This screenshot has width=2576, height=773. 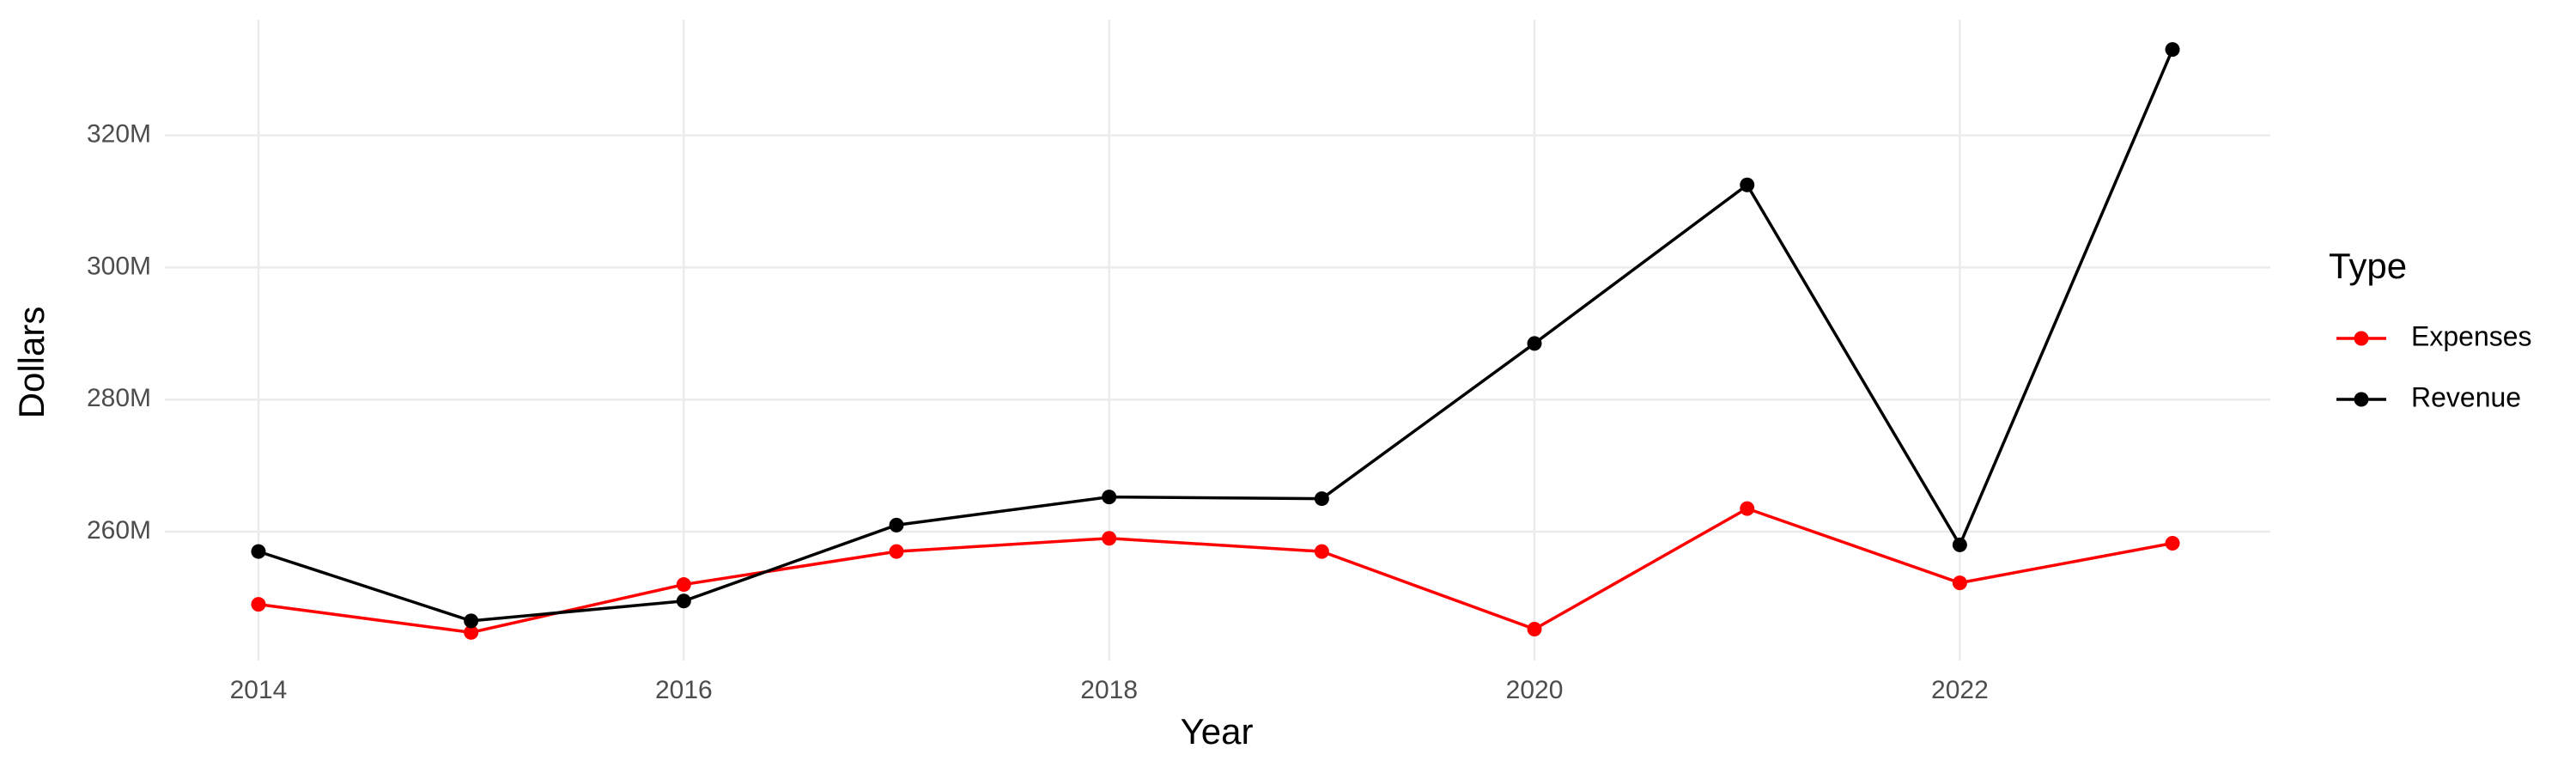 I want to click on legend-title: Type, so click(x=2368, y=266).